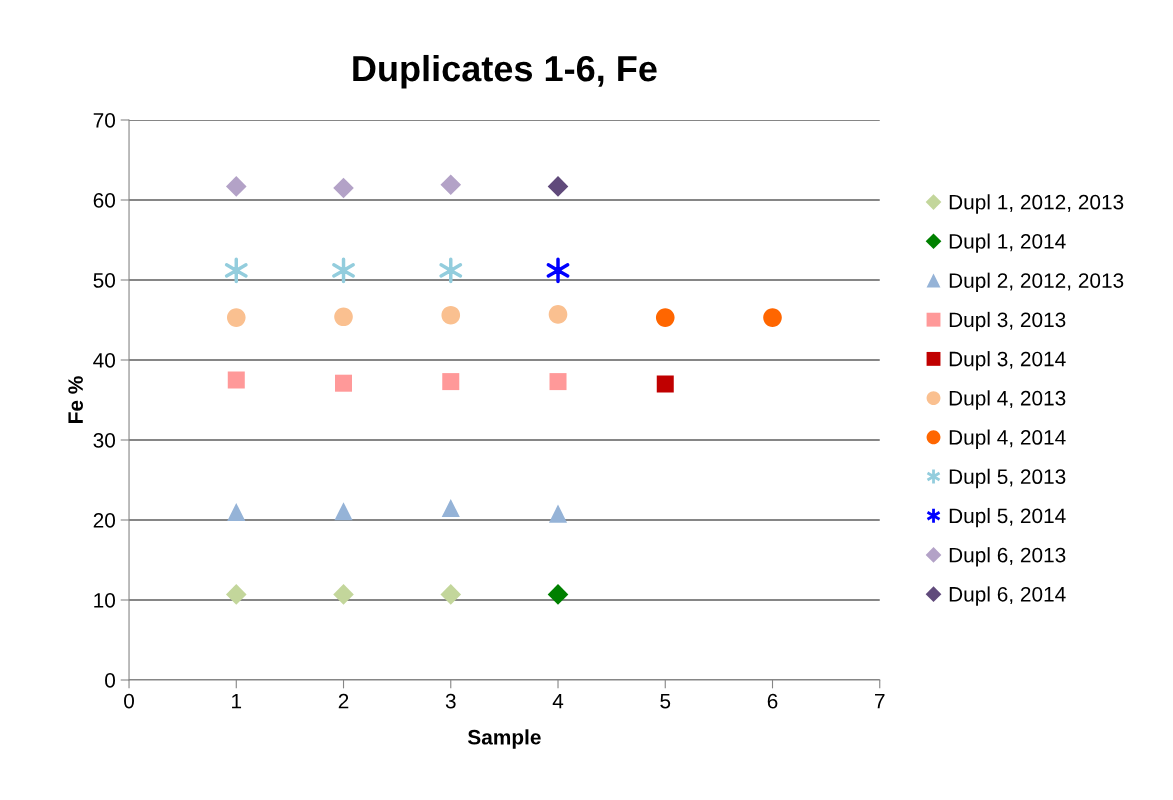  I want to click on x-tick-label: 0, so click(129, 701).